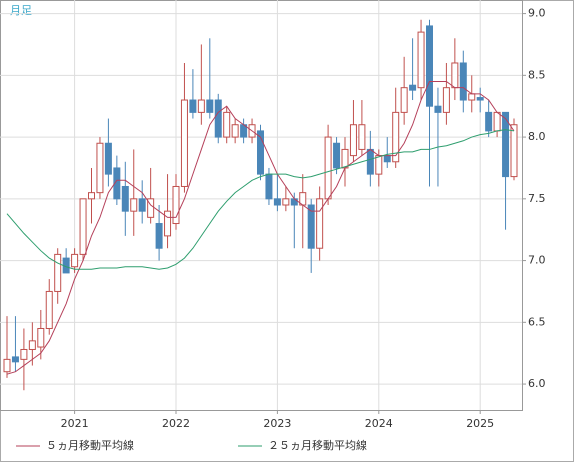 The width and height of the screenshot is (574, 462). What do you see at coordinates (537, 13) in the screenshot?
I see `y-tick-label: 9.0` at bounding box center [537, 13].